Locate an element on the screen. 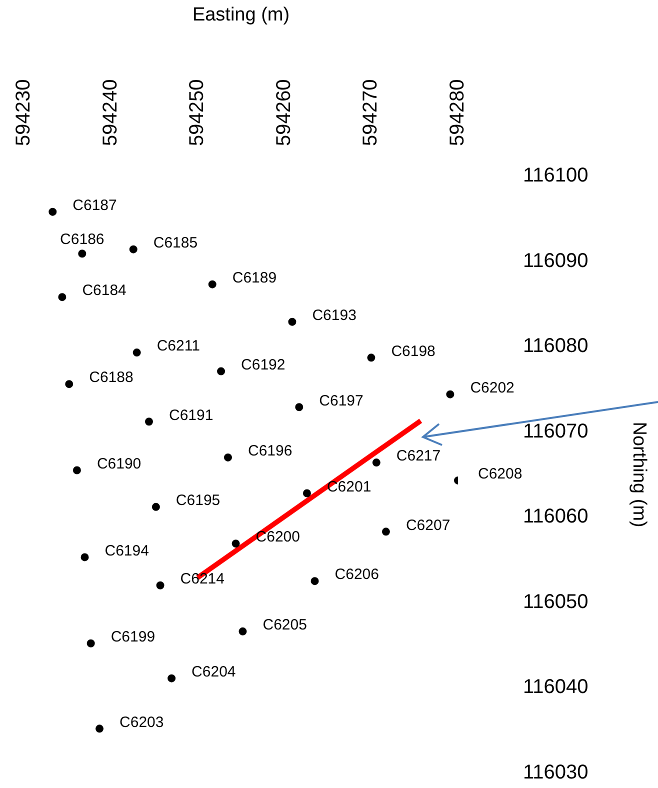 The image size is (658, 788). annotation: C6207 is located at coordinates (428, 525).